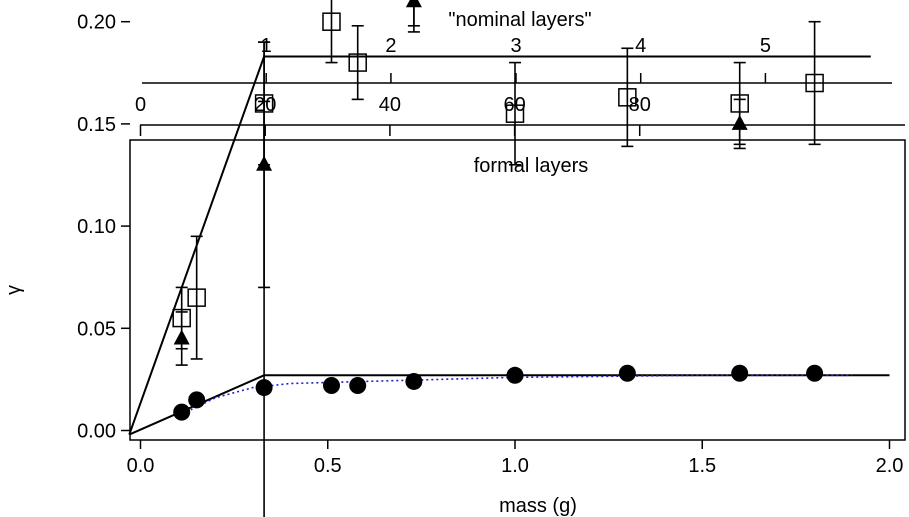  I want to click on x-axis-label: mass (g), so click(538, 506).